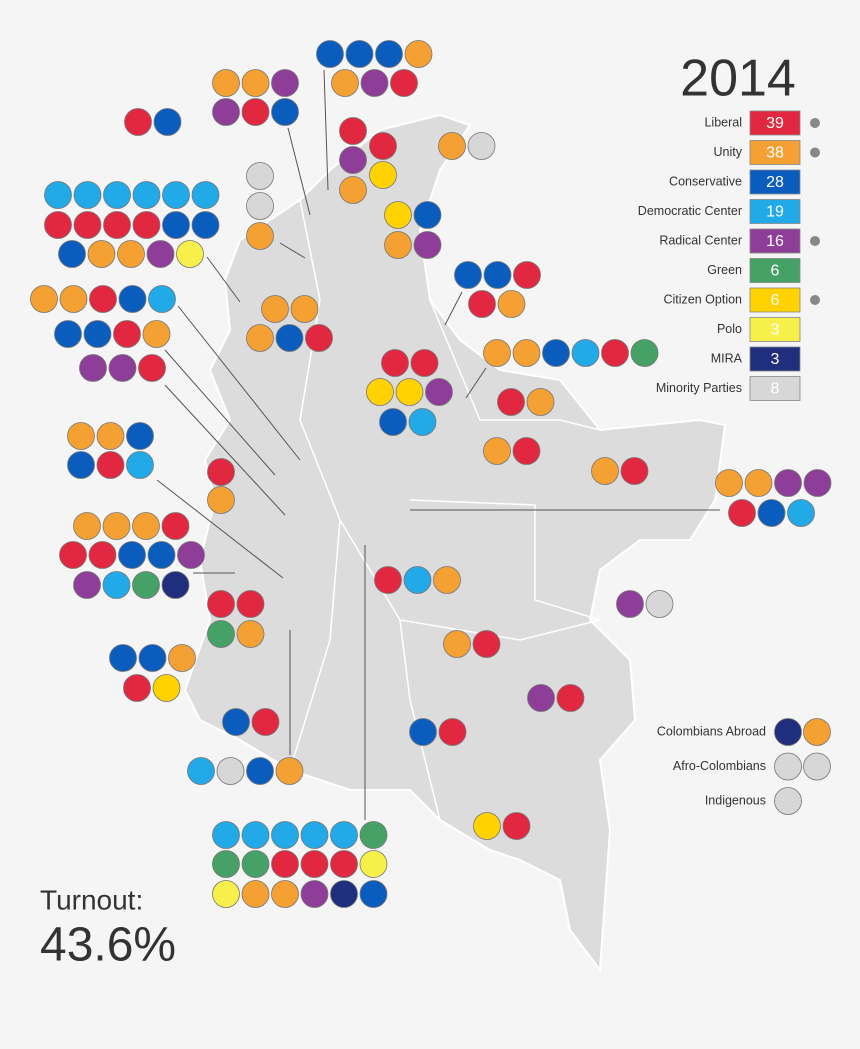 This screenshot has height=1049, width=860. I want to click on region-border, so click(515, 365).